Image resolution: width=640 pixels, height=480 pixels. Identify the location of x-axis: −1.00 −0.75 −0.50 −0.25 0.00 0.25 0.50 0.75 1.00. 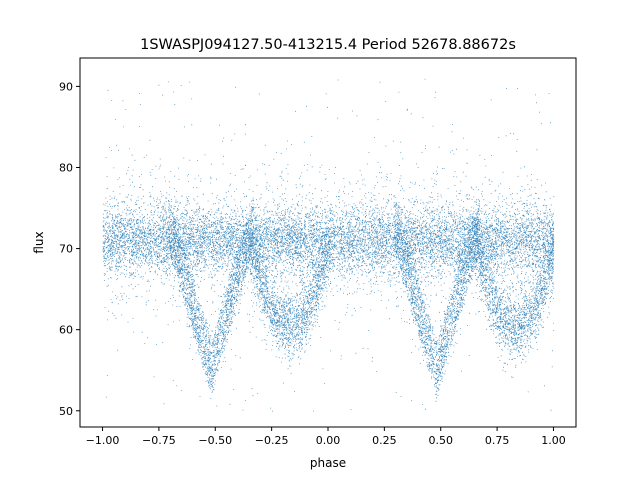
(326, 437).